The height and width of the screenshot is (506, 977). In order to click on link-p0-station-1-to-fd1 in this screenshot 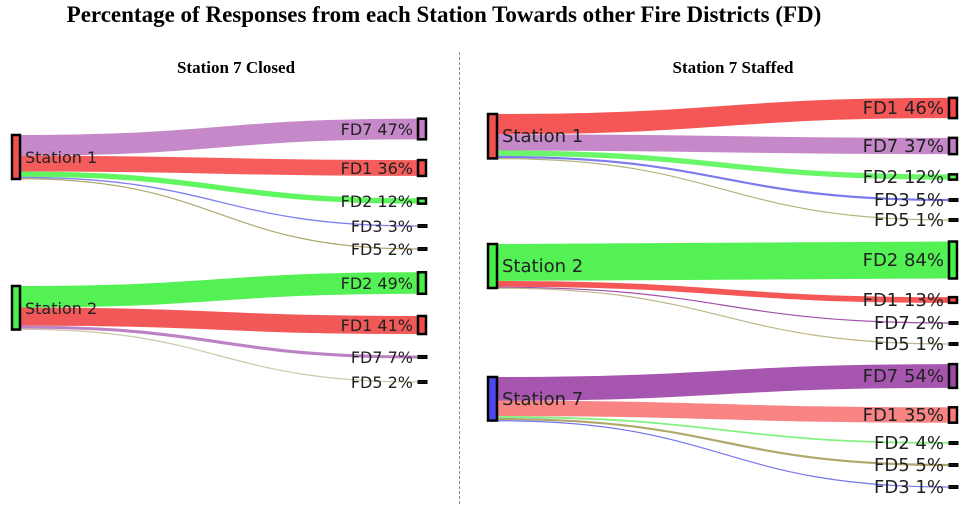, I will do `click(219, 165)`.